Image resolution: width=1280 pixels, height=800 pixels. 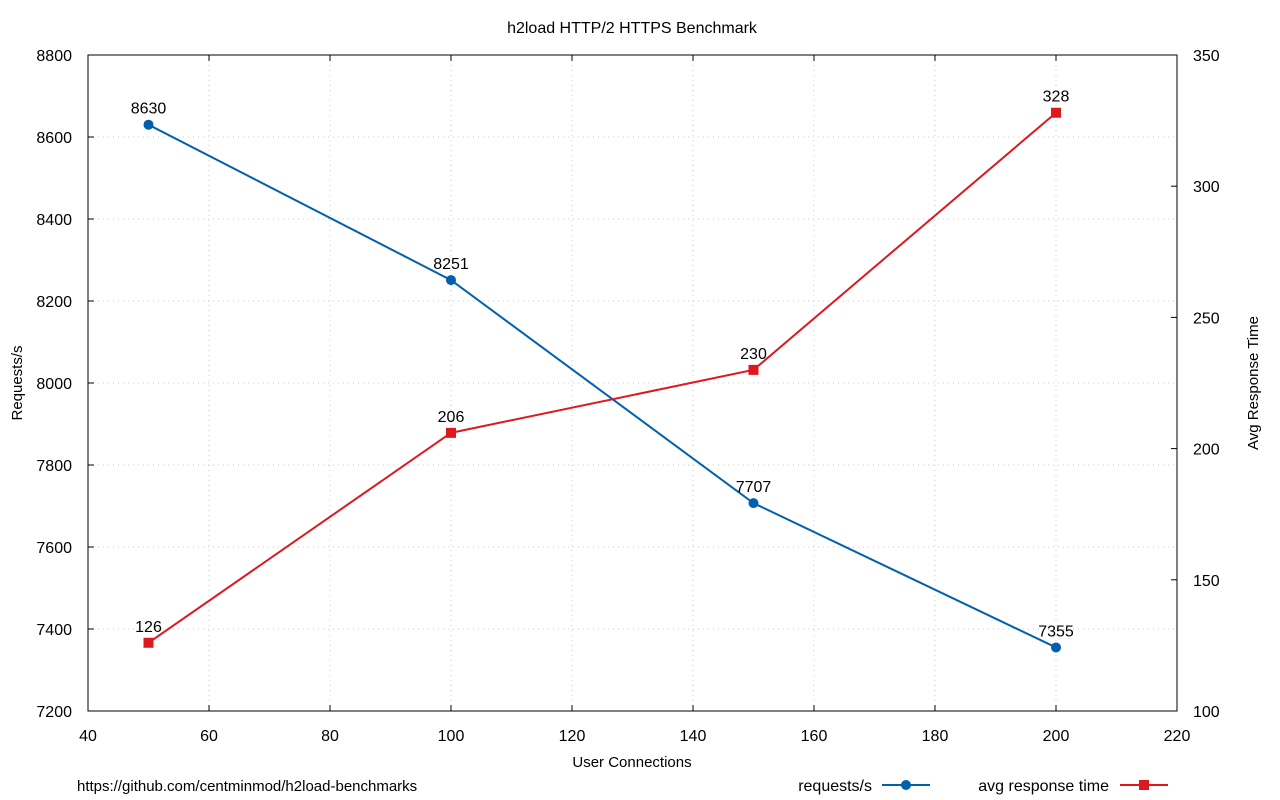 I want to click on data-label: 328, so click(x=1056, y=97).